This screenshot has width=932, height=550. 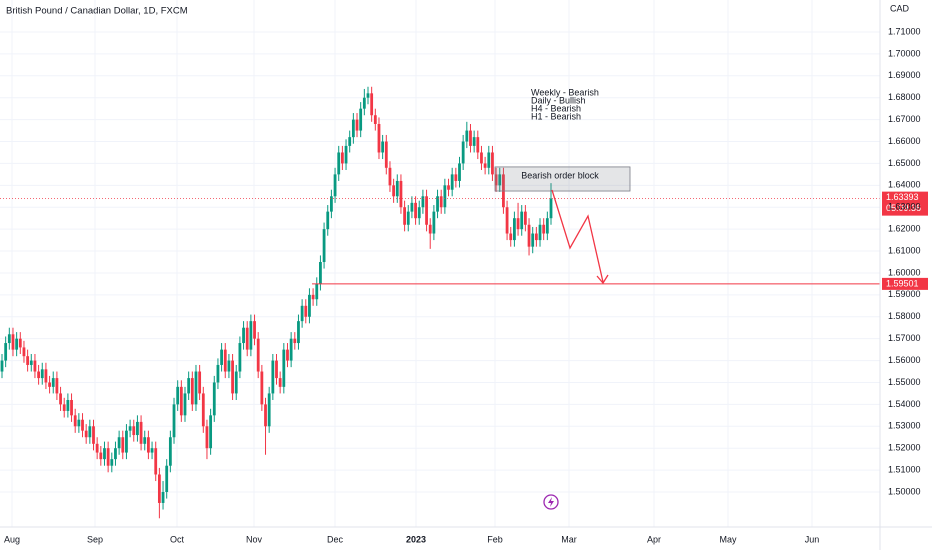 What do you see at coordinates (335, 539) in the screenshot?
I see `x-tick-label: Dec` at bounding box center [335, 539].